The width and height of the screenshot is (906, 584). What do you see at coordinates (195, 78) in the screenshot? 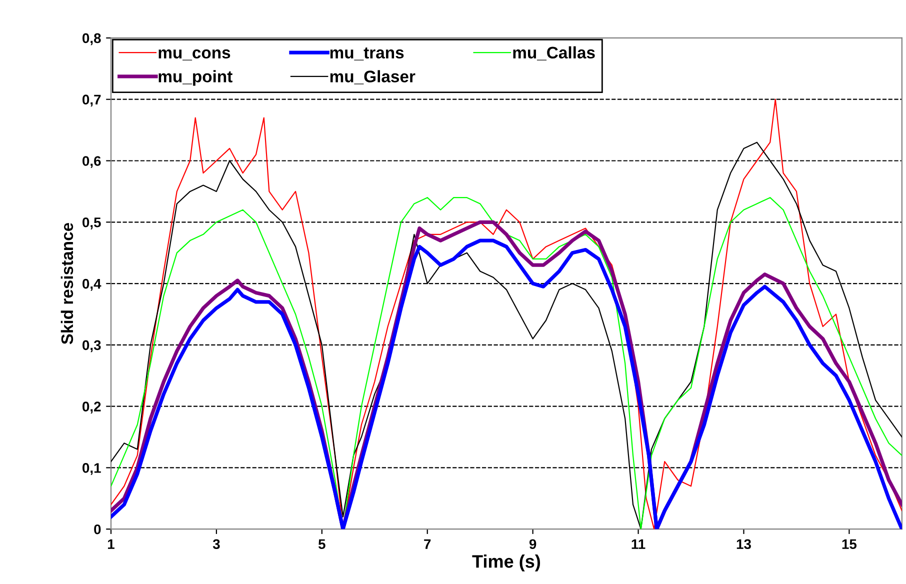
I see `legend-label: mu_point` at bounding box center [195, 78].